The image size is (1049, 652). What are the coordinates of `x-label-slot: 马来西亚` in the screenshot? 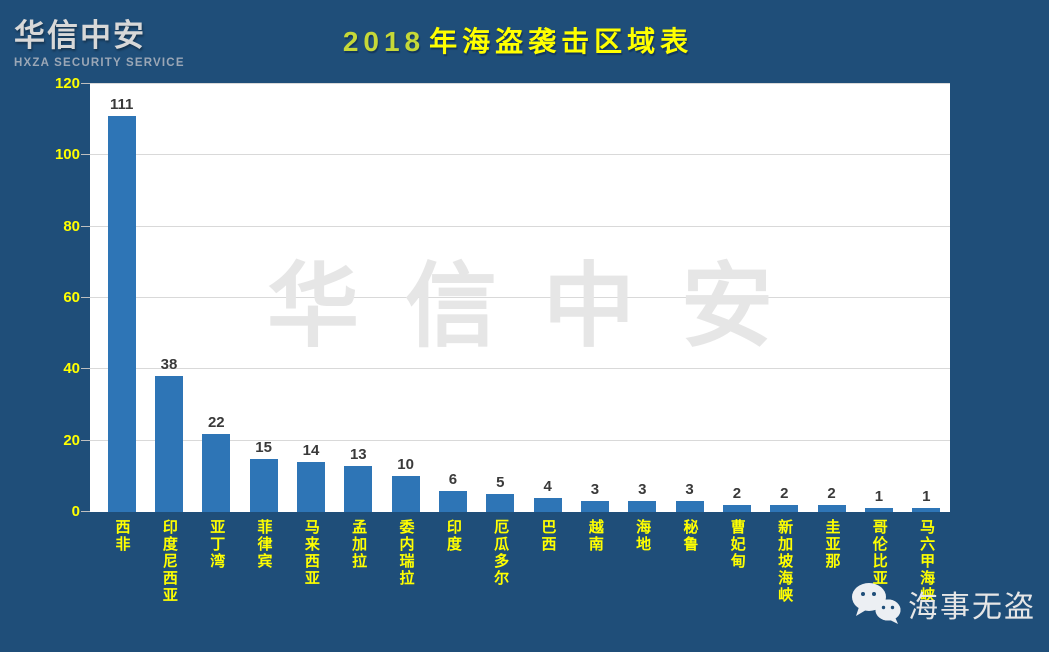 It's located at (310, 583).